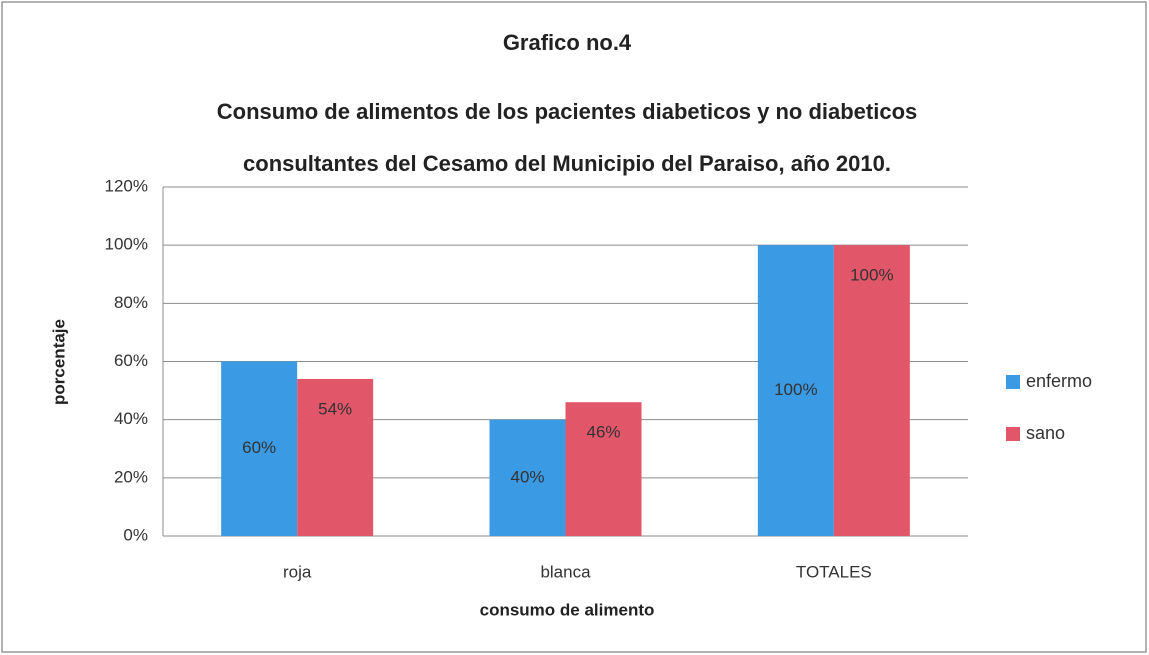 The height and width of the screenshot is (655, 1149). I want to click on x-axis-title: consumo de alimento, so click(567, 609).